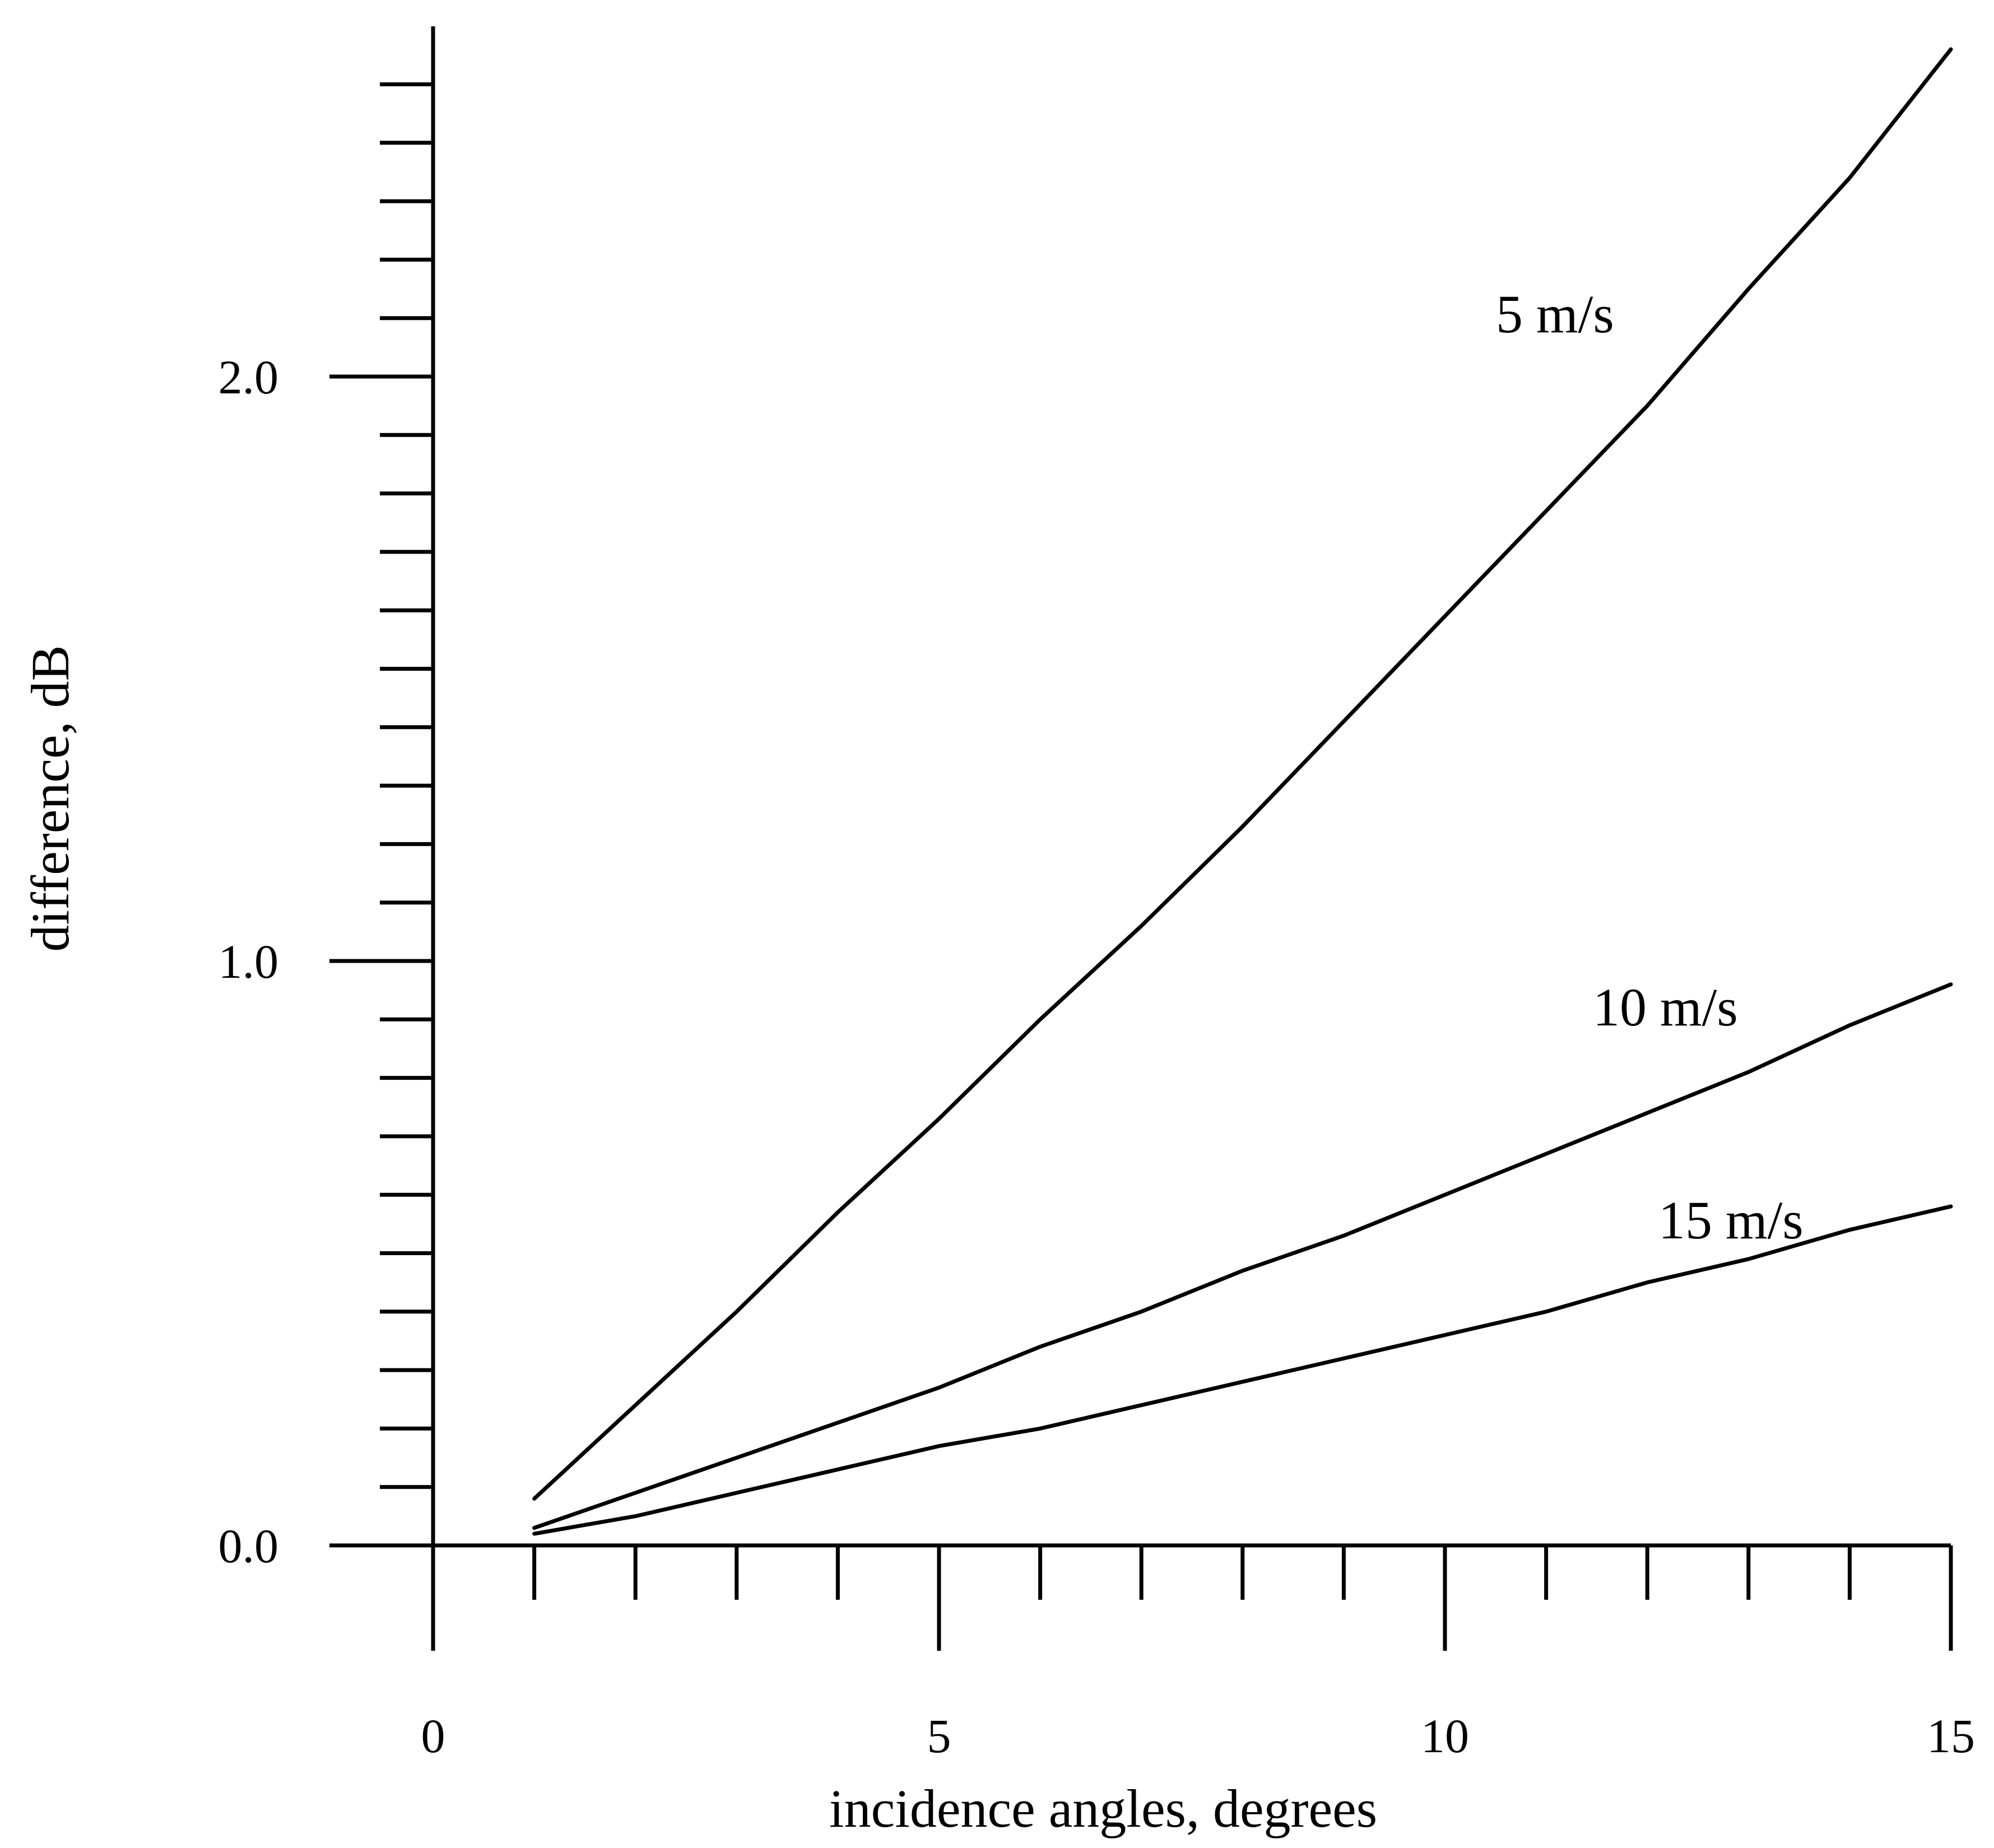  Describe the element at coordinates (1650, 767) in the screenshot. I see `series-labels: 5 m/s 10 m/s 15 m/s` at that location.